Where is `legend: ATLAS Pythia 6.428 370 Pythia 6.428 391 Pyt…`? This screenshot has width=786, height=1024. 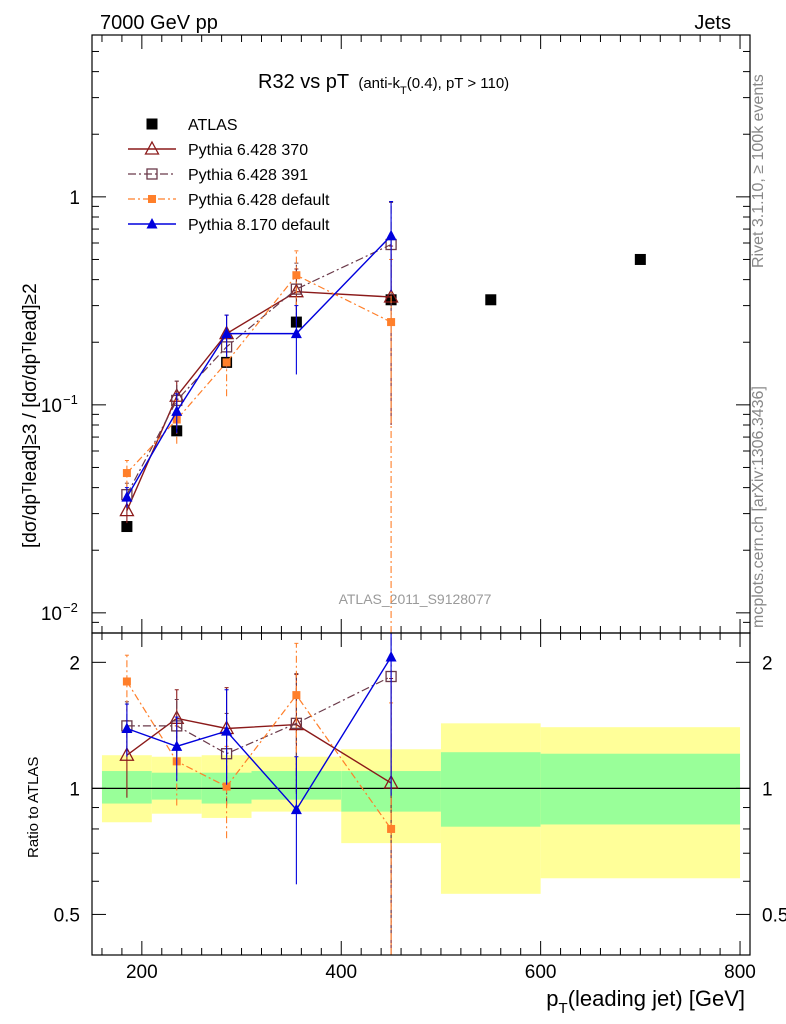 legend: ATLAS Pythia 6.428 370 Pythia 6.428 391 Pyt… is located at coordinates (229, 175).